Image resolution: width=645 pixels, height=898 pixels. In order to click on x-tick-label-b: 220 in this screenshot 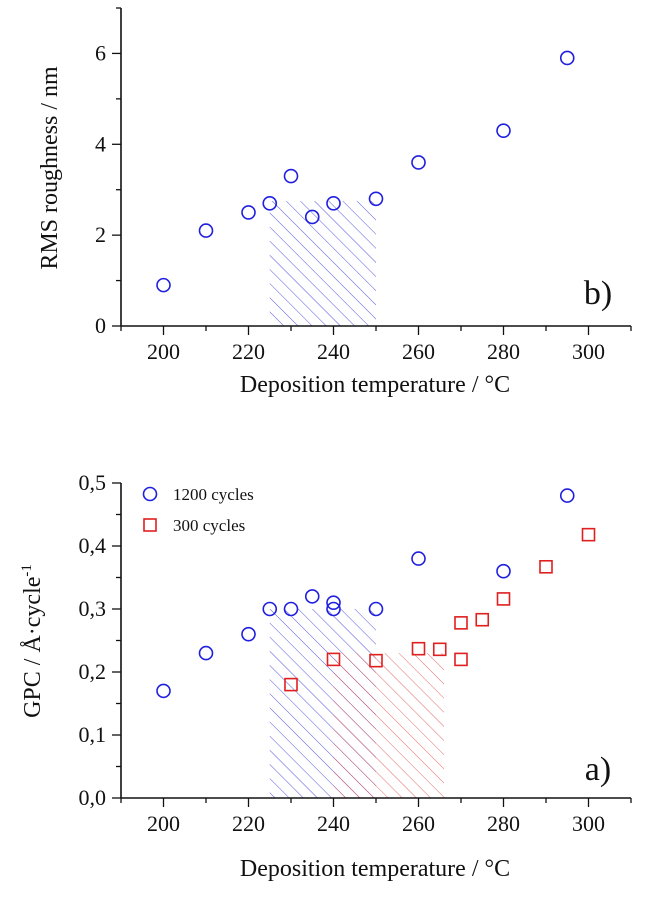, I will do `click(248, 351)`.